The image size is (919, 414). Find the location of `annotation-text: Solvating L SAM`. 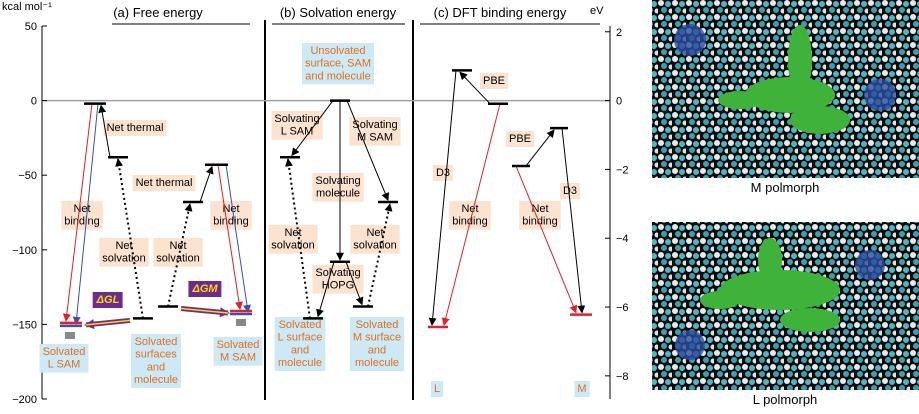

annotation-text: Solvating L SAM is located at coordinates (296, 125).